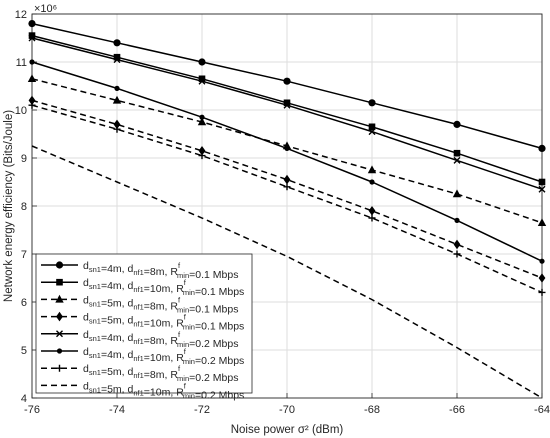  I want to click on legend-entry: dsn1=5m, dnf1=8m, Rf min=0.2 Mbps, so click(139, 373).